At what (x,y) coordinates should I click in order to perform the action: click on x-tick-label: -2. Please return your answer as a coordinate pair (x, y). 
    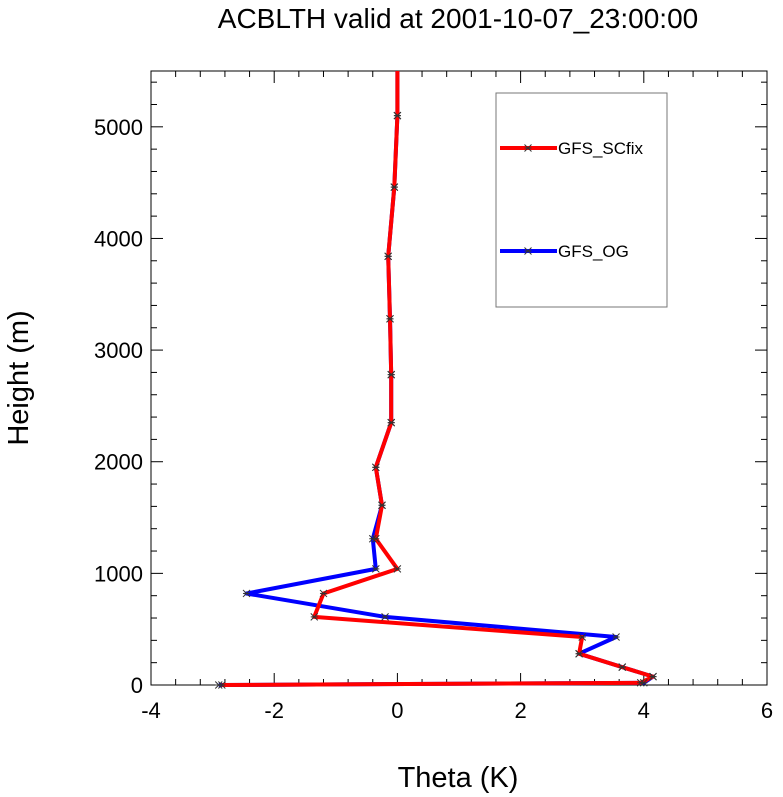
    Looking at the image, I should click on (274, 710).